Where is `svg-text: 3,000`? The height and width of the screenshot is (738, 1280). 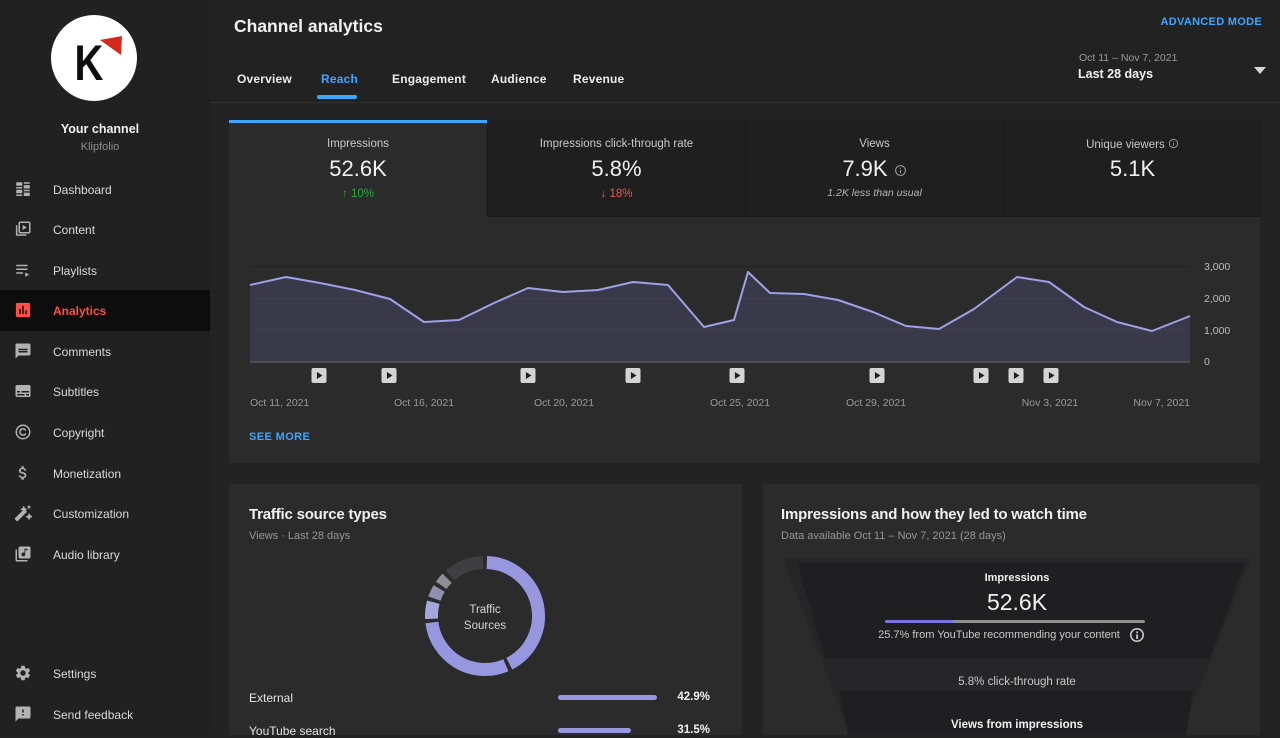 svg-text: 3,000 is located at coordinates (1217, 267).